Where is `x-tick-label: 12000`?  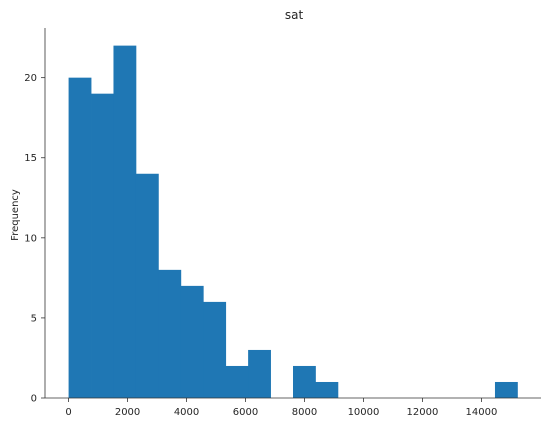
x-tick-label: 12000 is located at coordinates (423, 412).